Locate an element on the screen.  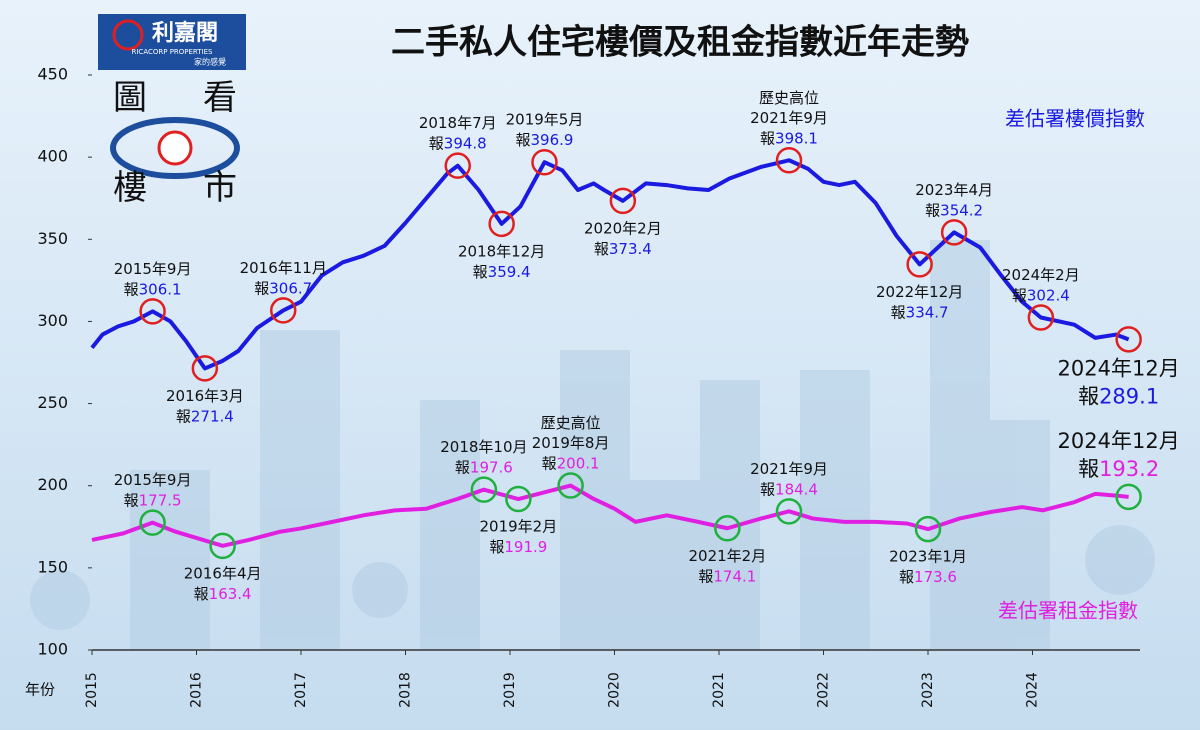
logo-name: 利嘉閣 is located at coordinates (185, 33).